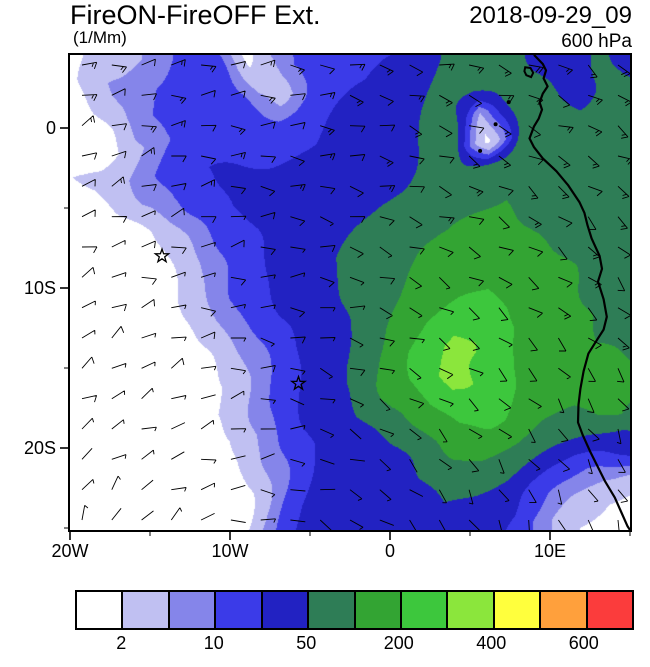 Image resolution: width=650 pixels, height=667 pixels. Describe the element at coordinates (529, 72) in the screenshot. I see `bioko-island-outline` at that location.